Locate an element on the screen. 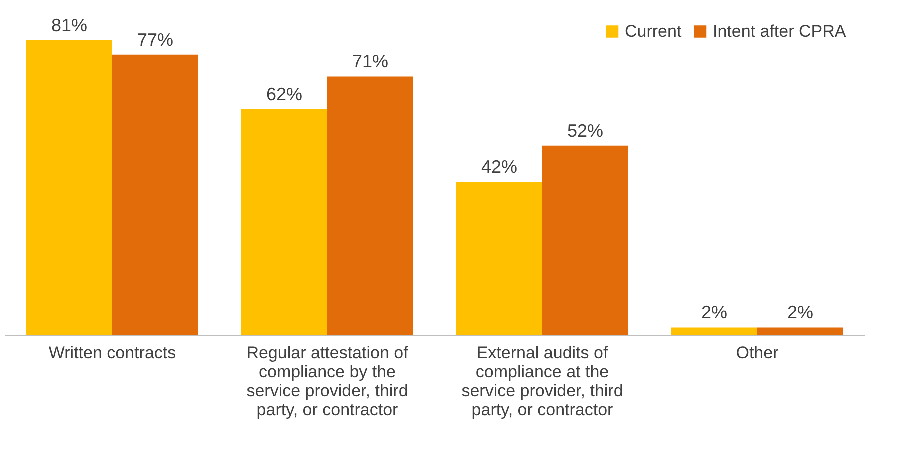  data-label: 71% is located at coordinates (370, 62).